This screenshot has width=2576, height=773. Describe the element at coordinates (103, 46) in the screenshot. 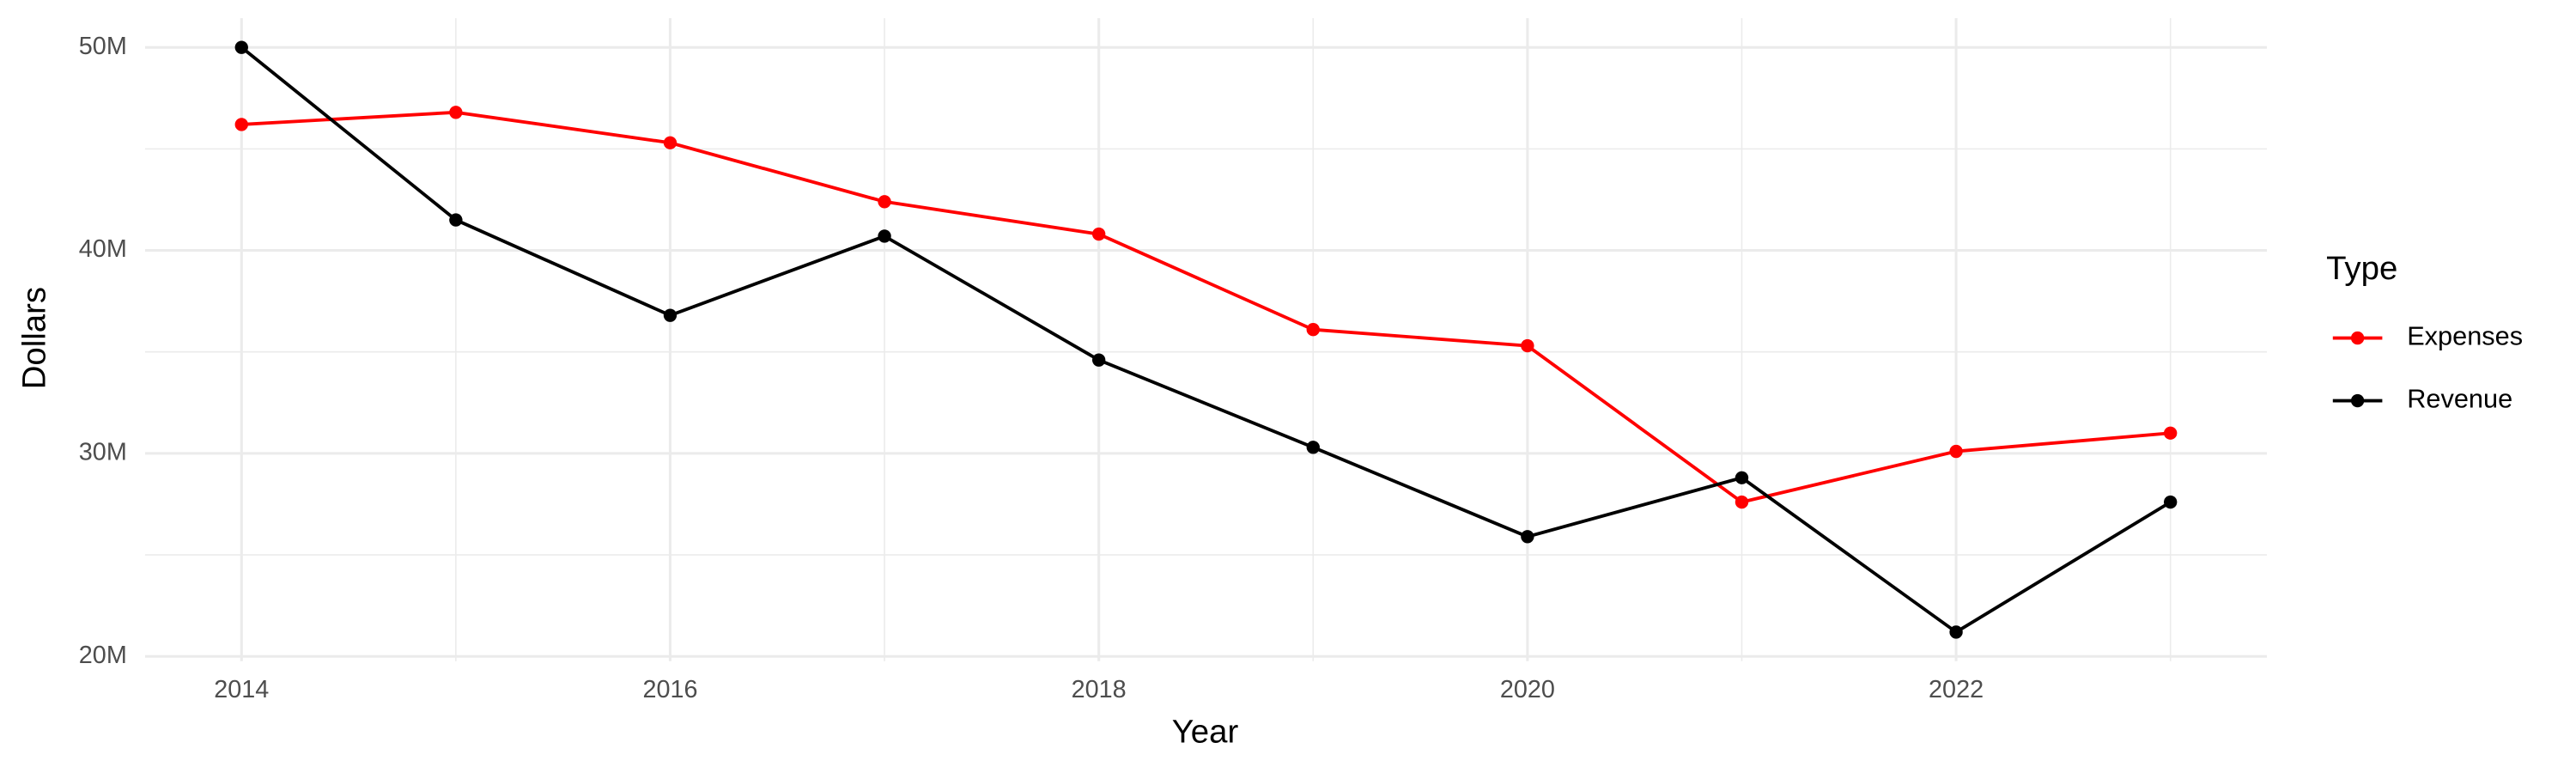

I see `y-tick-label: 50M` at that location.